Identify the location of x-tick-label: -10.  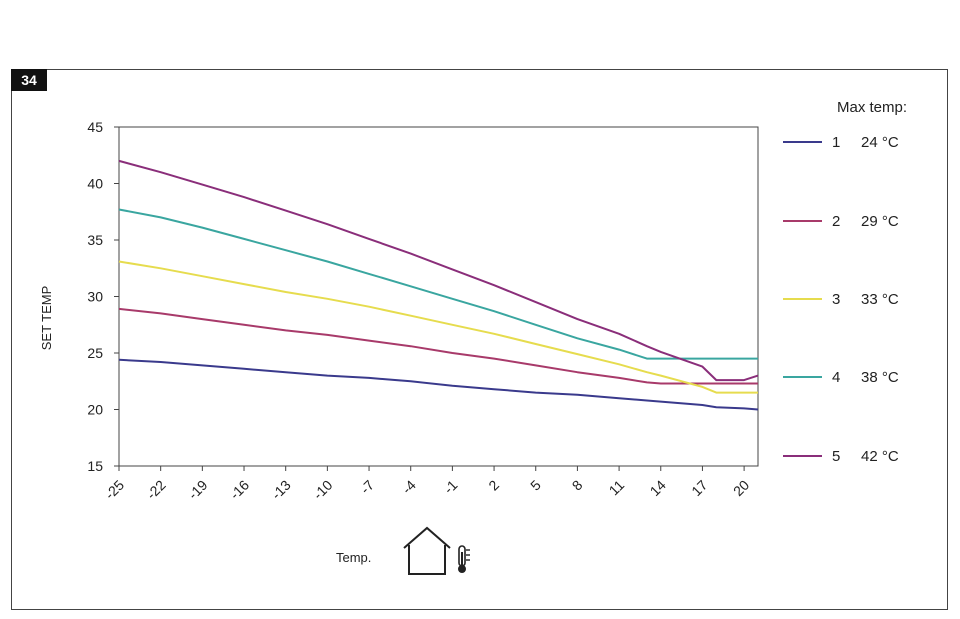
(323, 490).